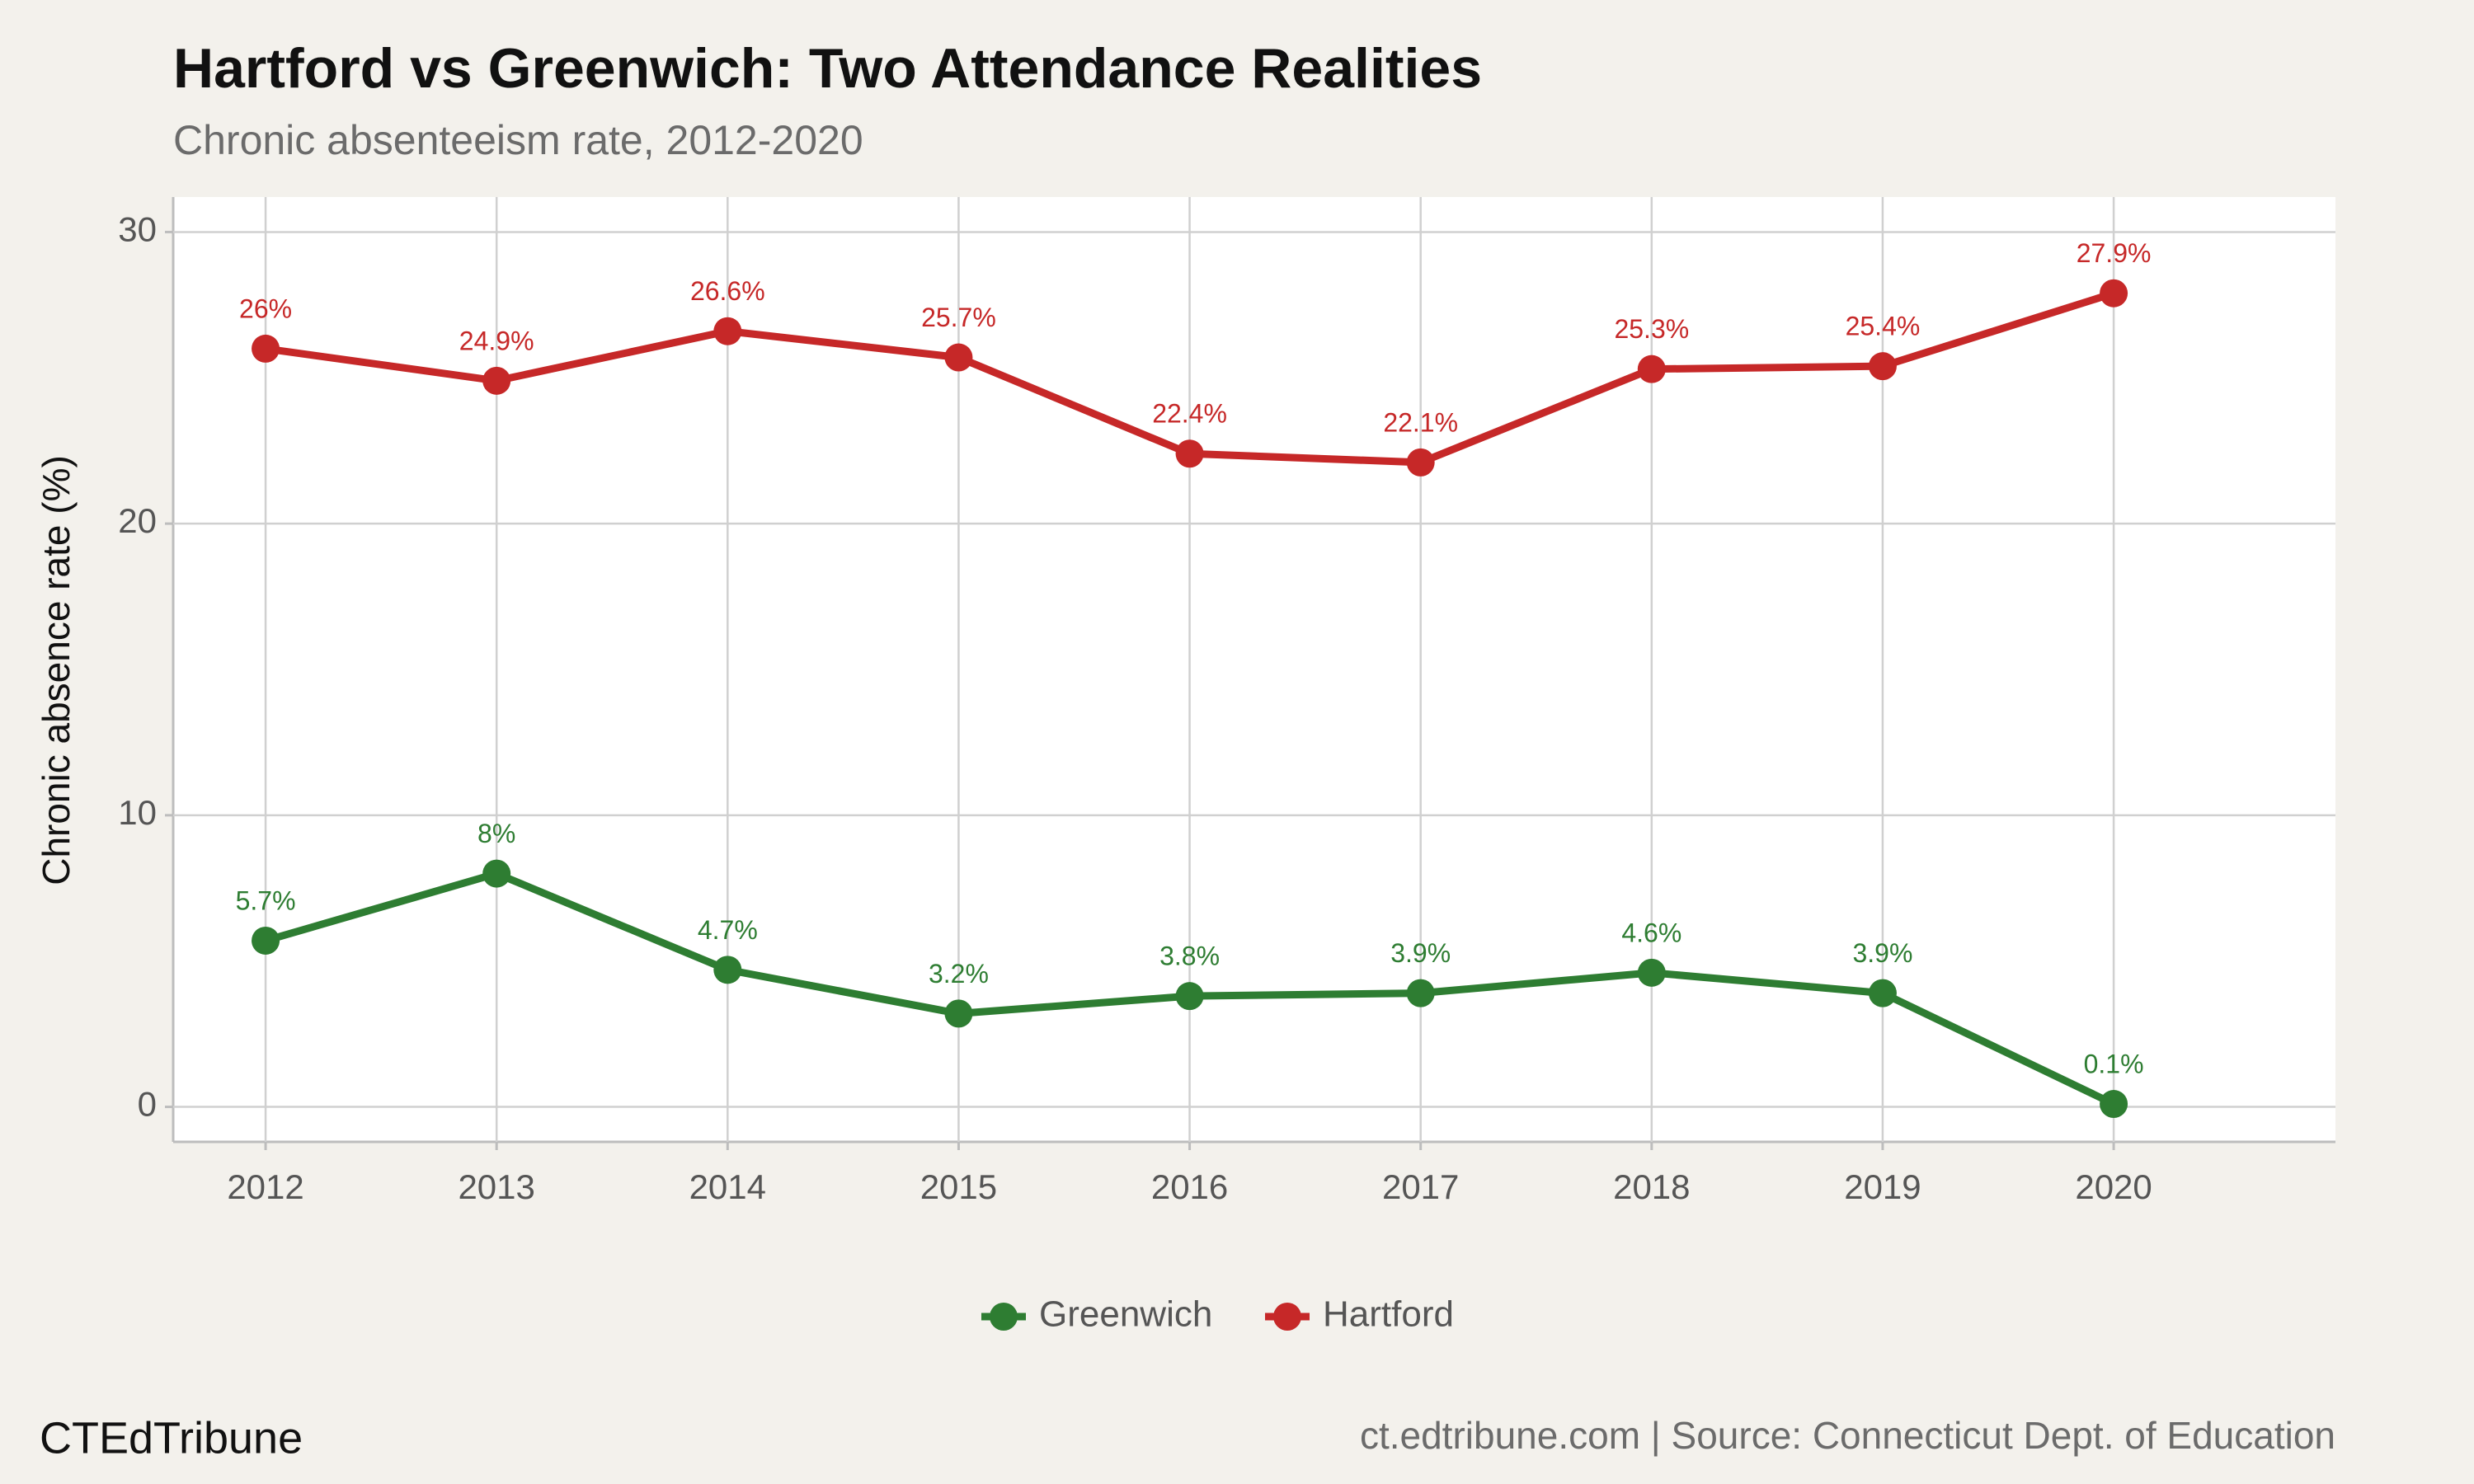  I want to click on data-label: 24.9%, so click(496, 340).